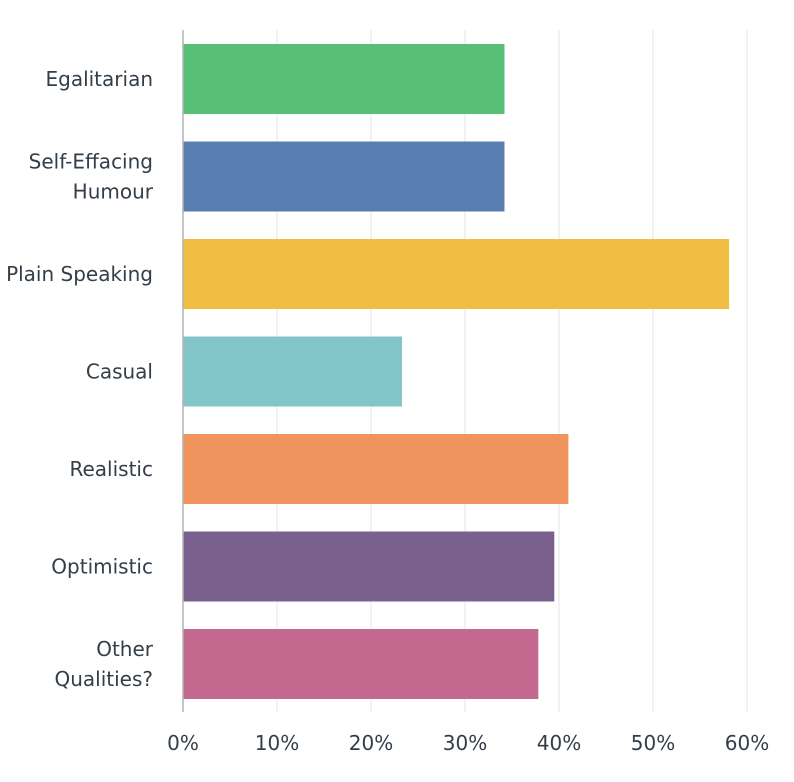  Describe the element at coordinates (112, 469) in the screenshot. I see `category-label-realistic: Realistic` at that location.